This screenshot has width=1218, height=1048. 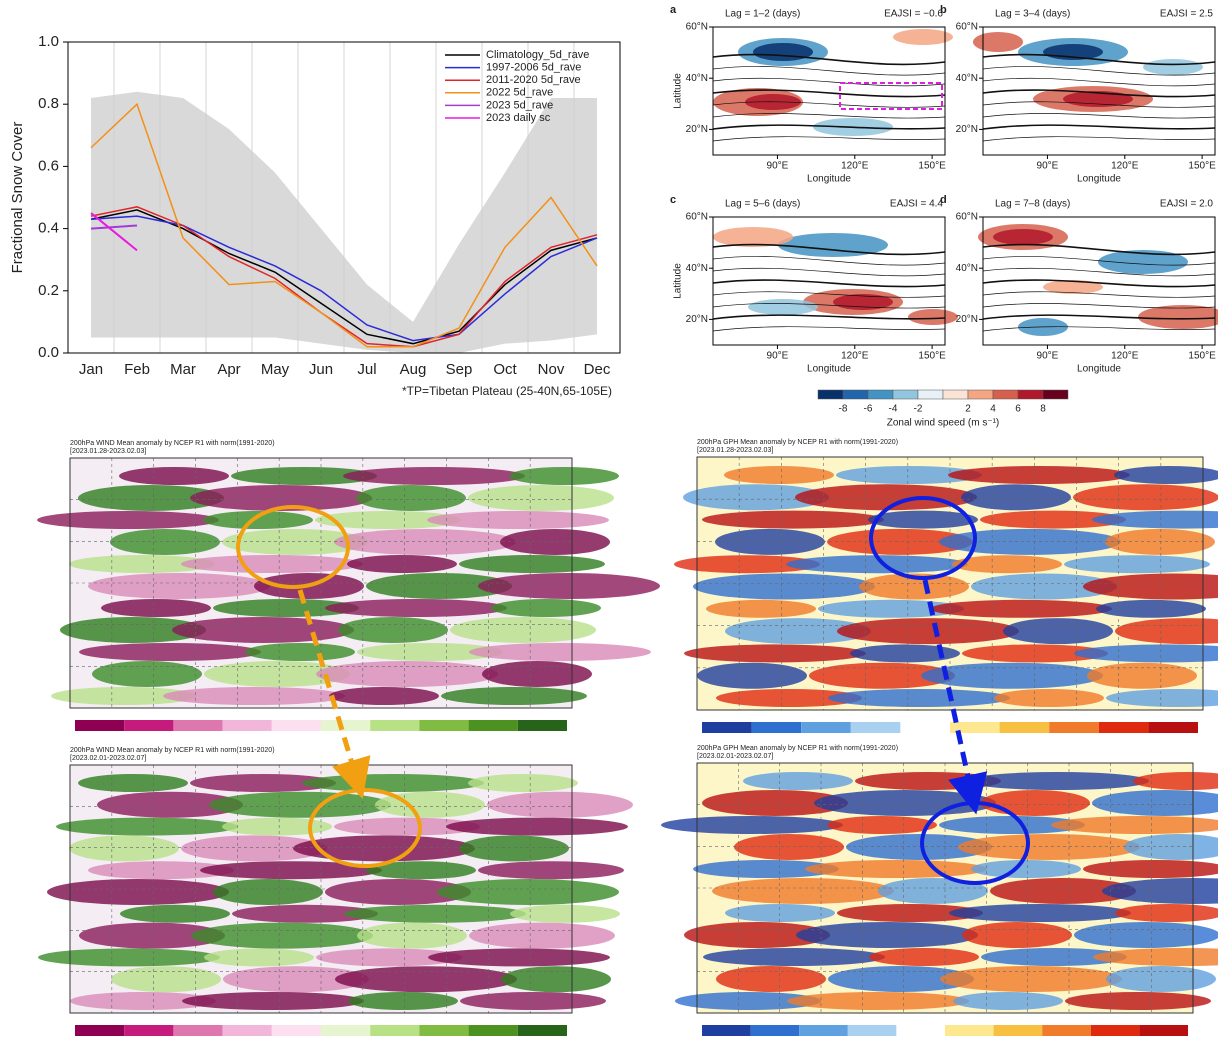 What do you see at coordinates (891, 96) in the screenshot?
I see `region-box` at bounding box center [891, 96].